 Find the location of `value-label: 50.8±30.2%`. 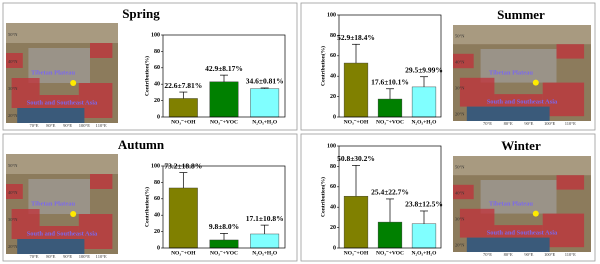

value-label: 50.8±30.2% is located at coordinates (356, 158).